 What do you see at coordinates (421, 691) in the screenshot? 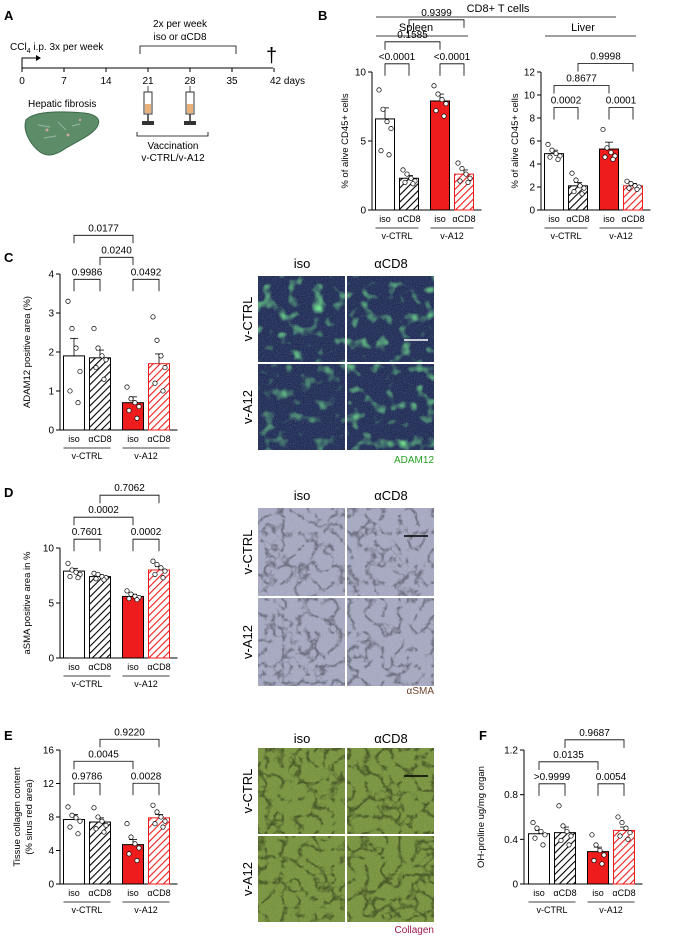
I see `stain-label: αSMA` at bounding box center [421, 691].